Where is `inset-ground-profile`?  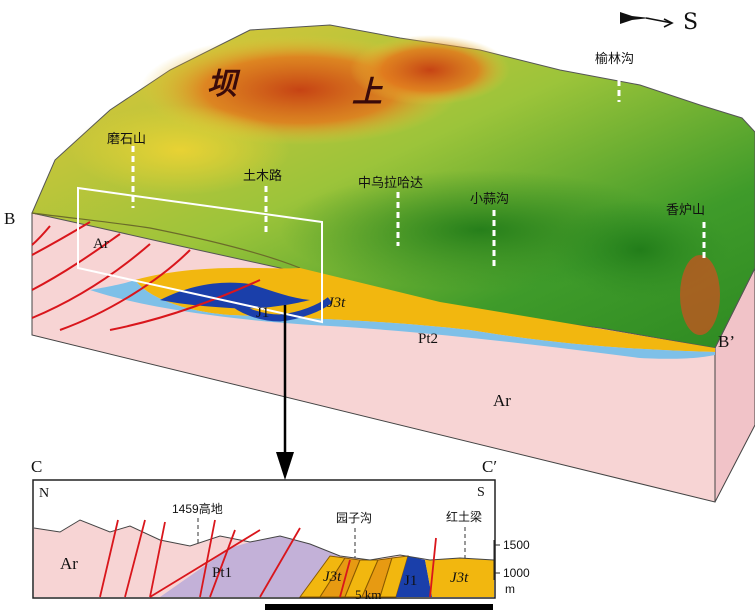 inset-ground-profile is located at coordinates (264, 540).